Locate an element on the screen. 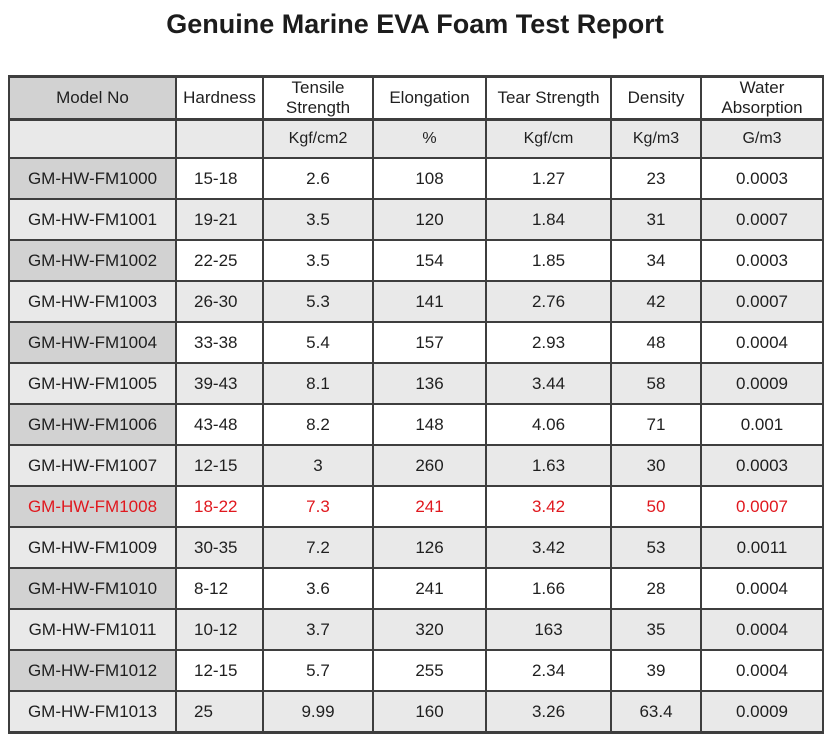  model-cell: GM-HW-FM1009 is located at coordinates (92, 547).